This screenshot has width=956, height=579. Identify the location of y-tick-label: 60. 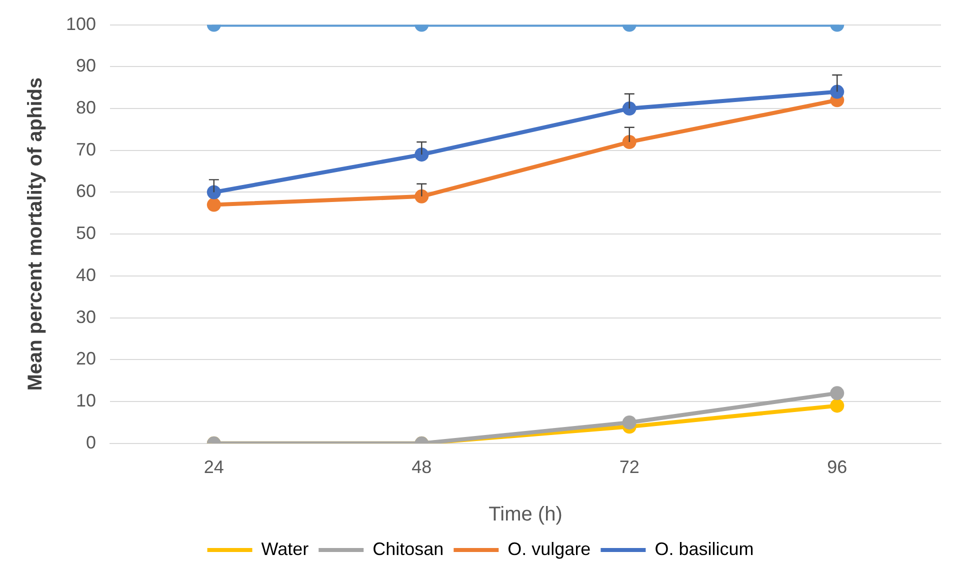
(86, 191).